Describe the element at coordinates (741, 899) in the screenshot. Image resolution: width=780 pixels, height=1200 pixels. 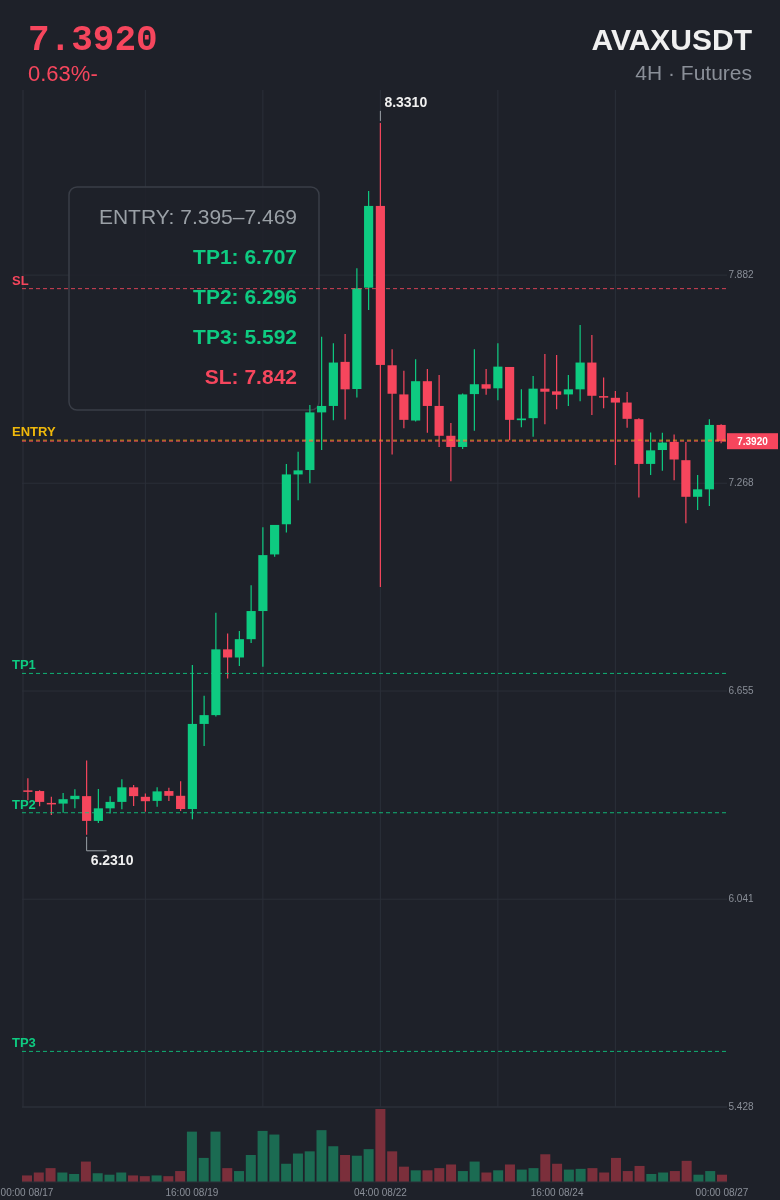
I see `y-tick-label: 6.041` at that location.